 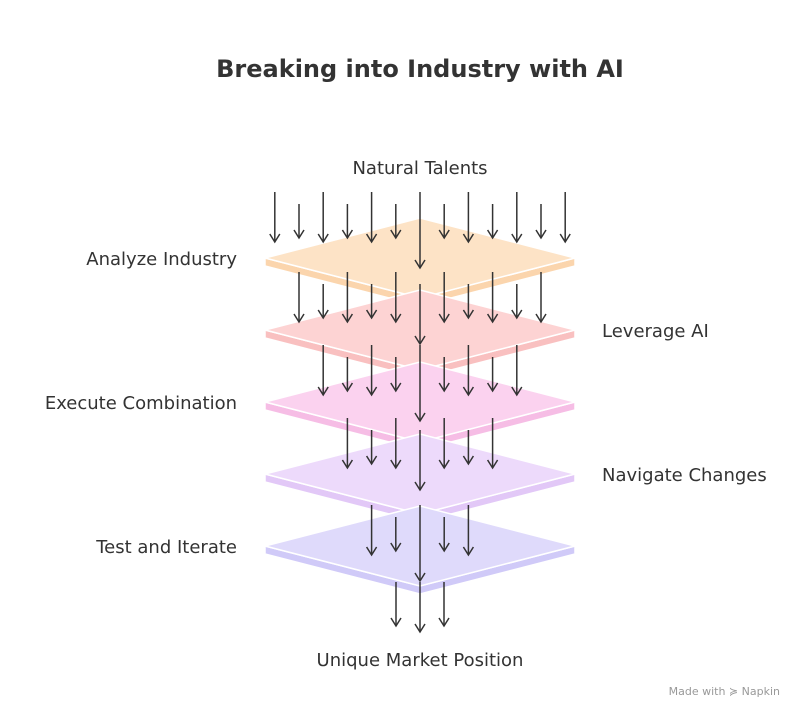 What do you see at coordinates (420, 69) in the screenshot?
I see `title: Breaking into Industry with AI` at bounding box center [420, 69].